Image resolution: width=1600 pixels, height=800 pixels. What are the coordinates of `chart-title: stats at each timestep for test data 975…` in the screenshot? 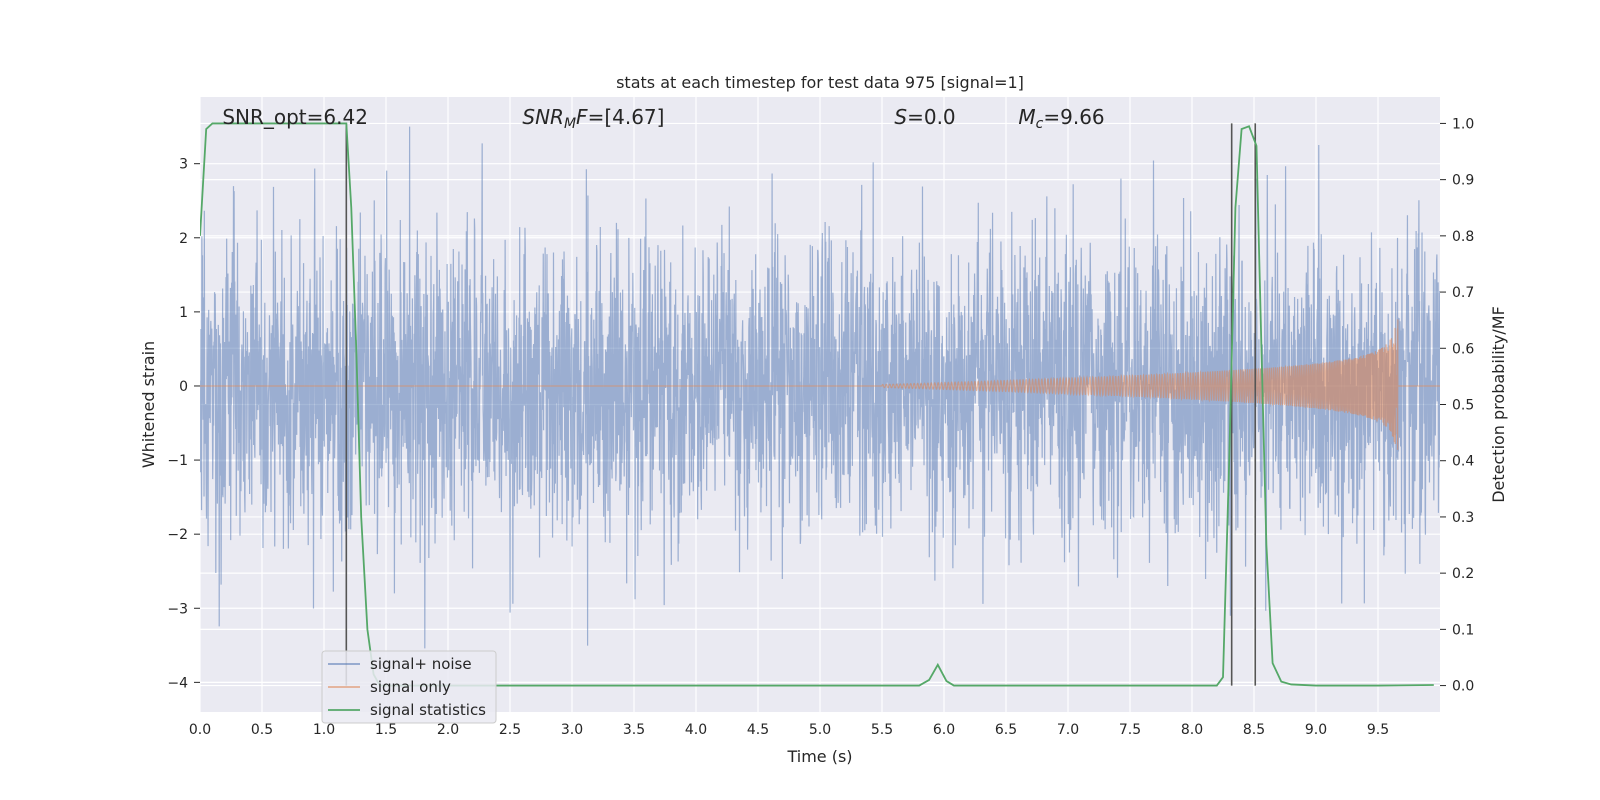 It's located at (820, 82).